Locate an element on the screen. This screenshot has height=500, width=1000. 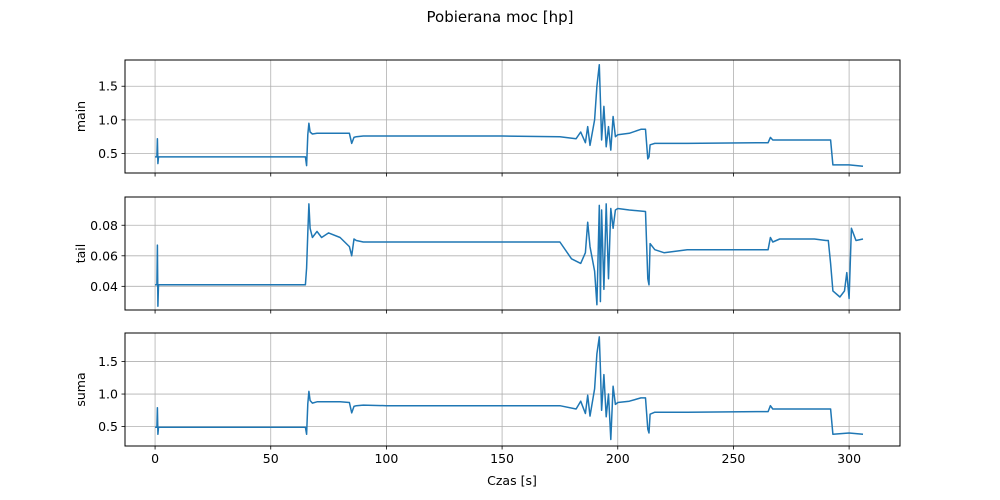
suma-y-axis-label: suma is located at coordinates (80, 389).